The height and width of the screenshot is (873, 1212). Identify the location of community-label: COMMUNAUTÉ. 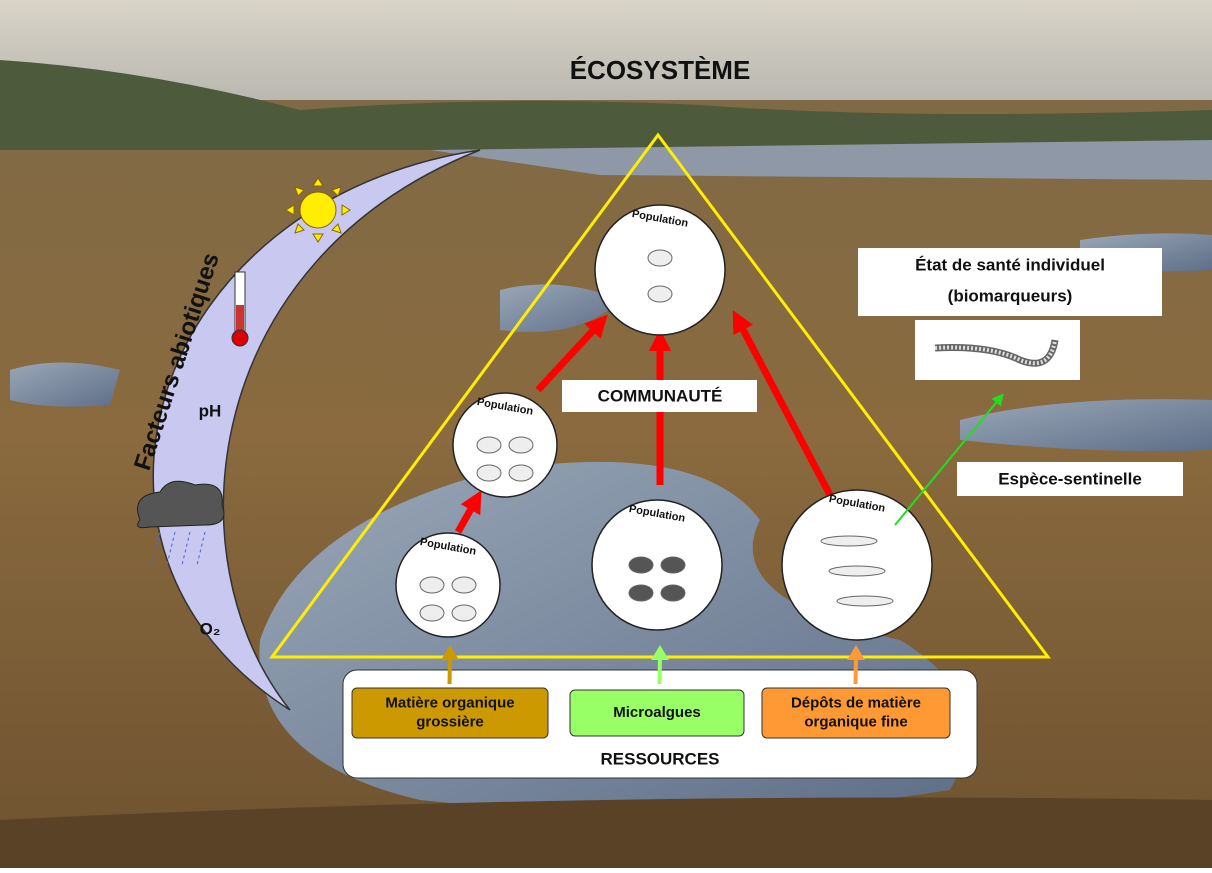
(660, 395).